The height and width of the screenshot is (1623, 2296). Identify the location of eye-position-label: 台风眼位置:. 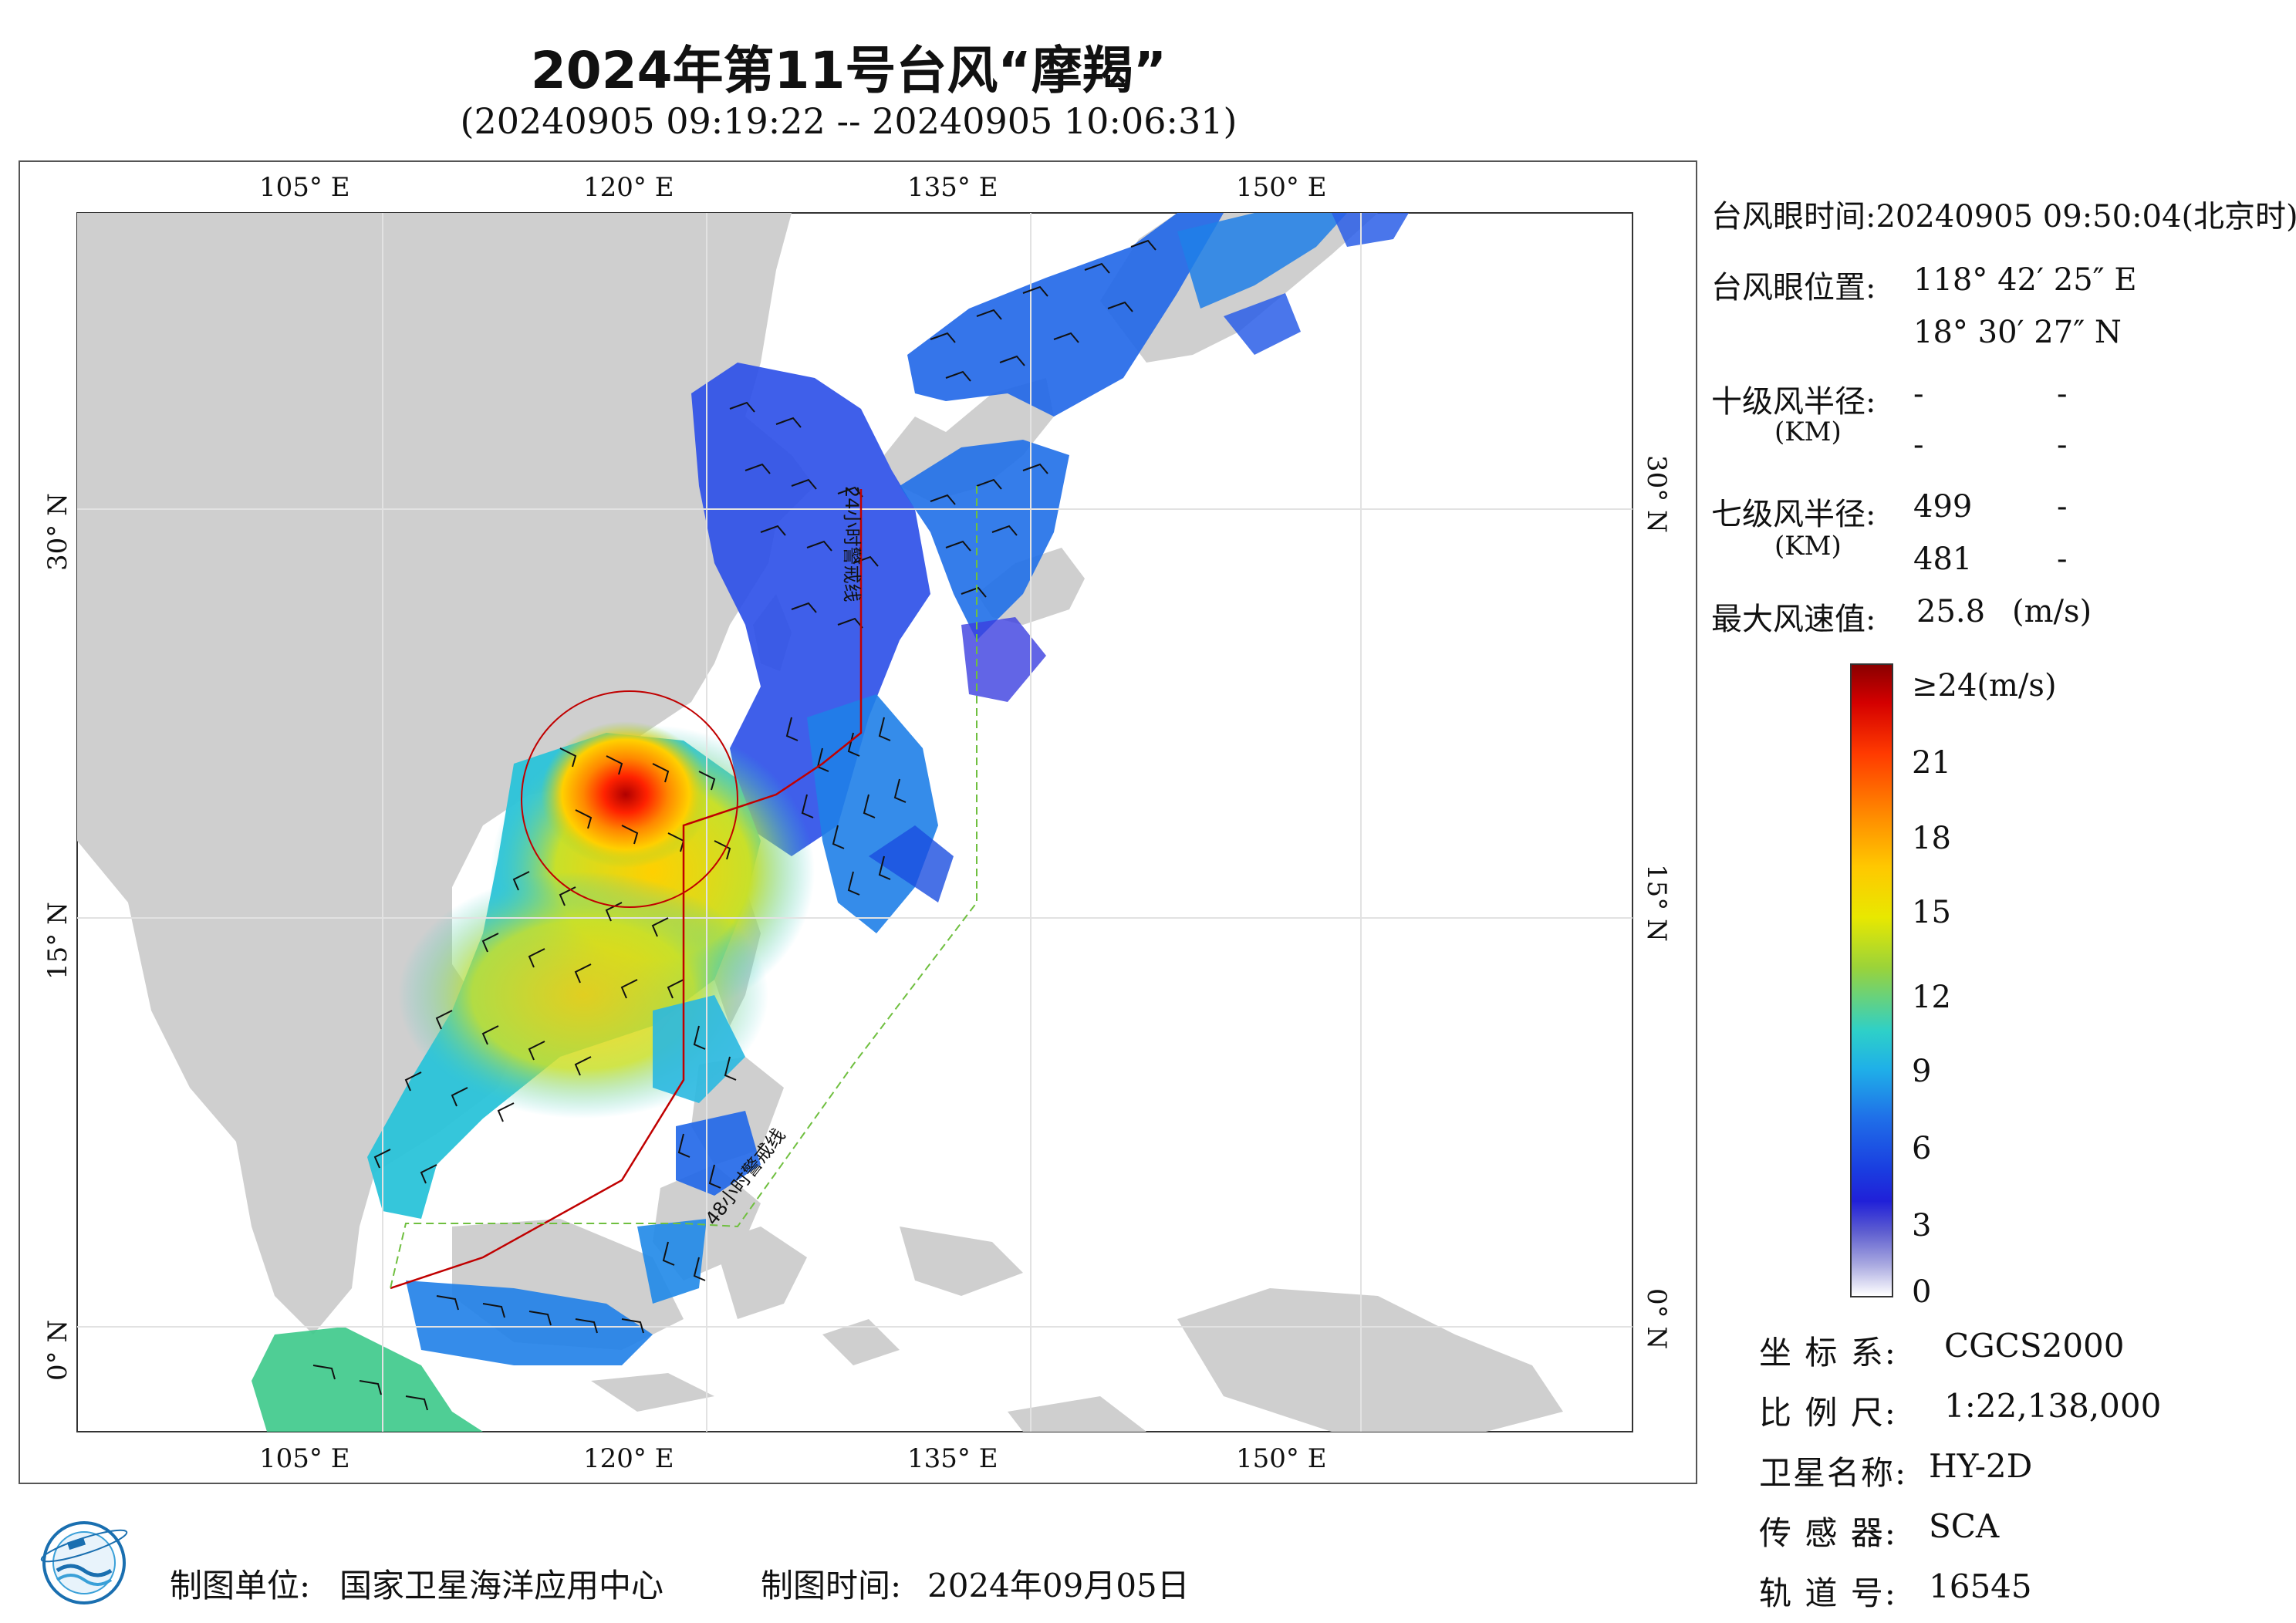
(1793, 287).